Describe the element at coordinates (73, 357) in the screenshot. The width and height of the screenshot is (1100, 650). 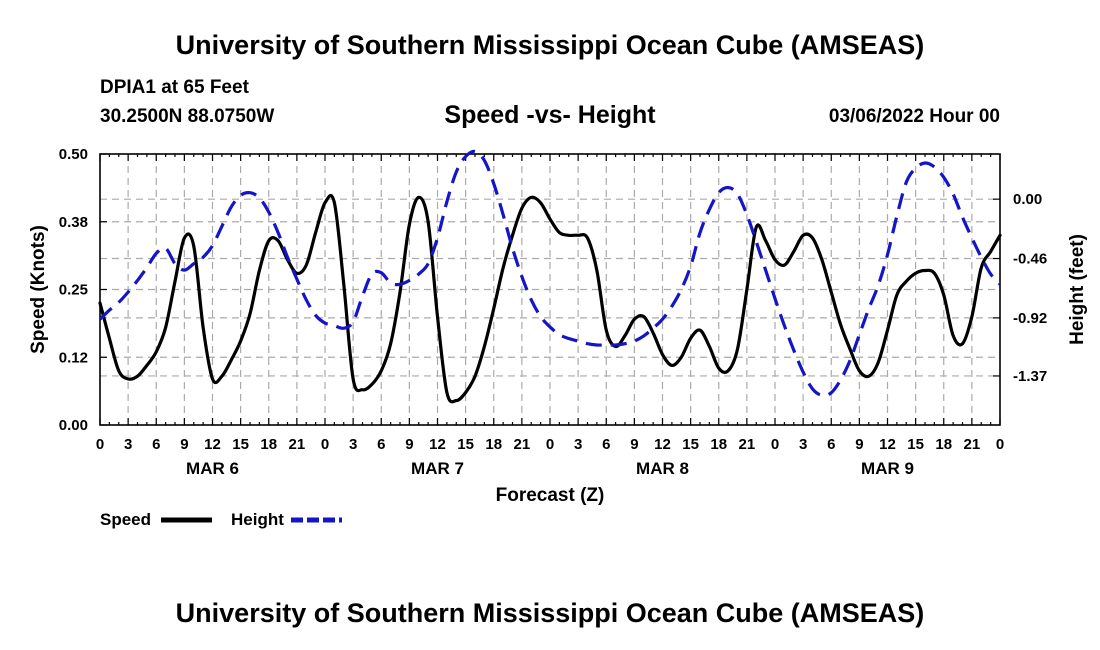
I see `y-tick-label: 0.12` at that location.